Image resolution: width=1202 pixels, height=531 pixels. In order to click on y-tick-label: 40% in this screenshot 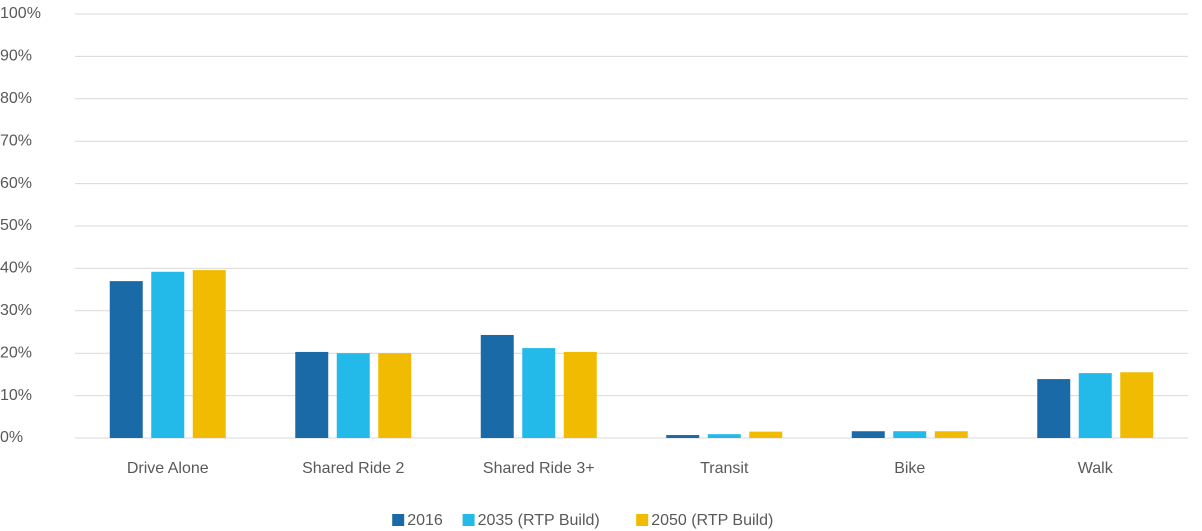, I will do `click(16, 268)`.